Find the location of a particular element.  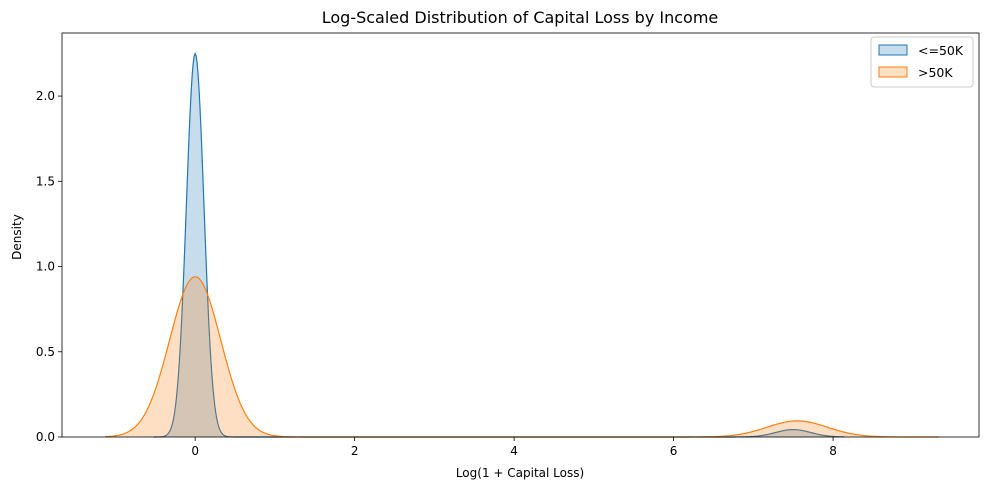

x-tick-label: 6 is located at coordinates (674, 451).